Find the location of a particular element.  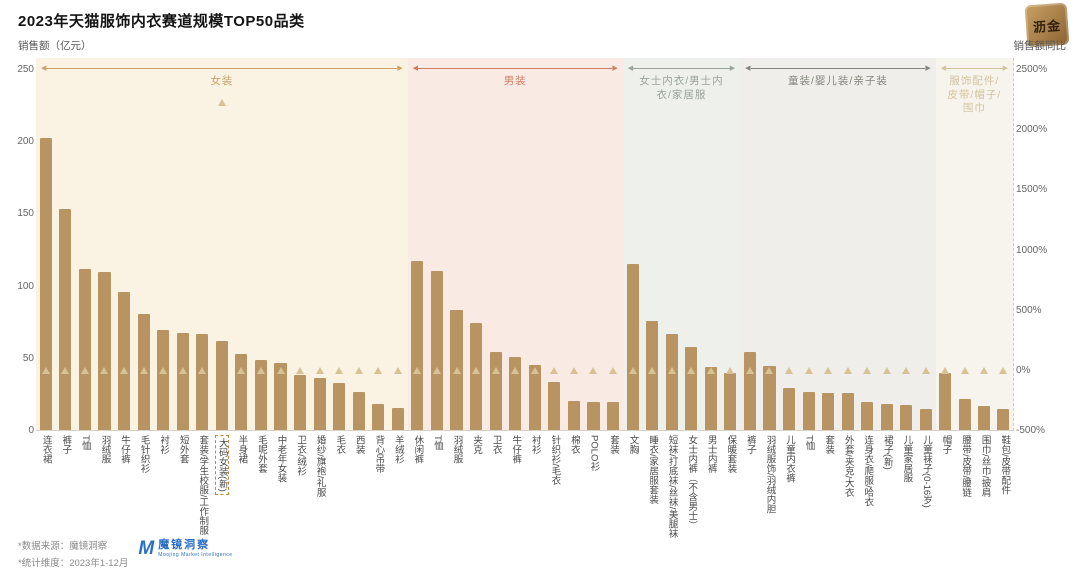

section-header: ◀ ▶ 童装/婴儿装/亲子装 is located at coordinates (838, 77).